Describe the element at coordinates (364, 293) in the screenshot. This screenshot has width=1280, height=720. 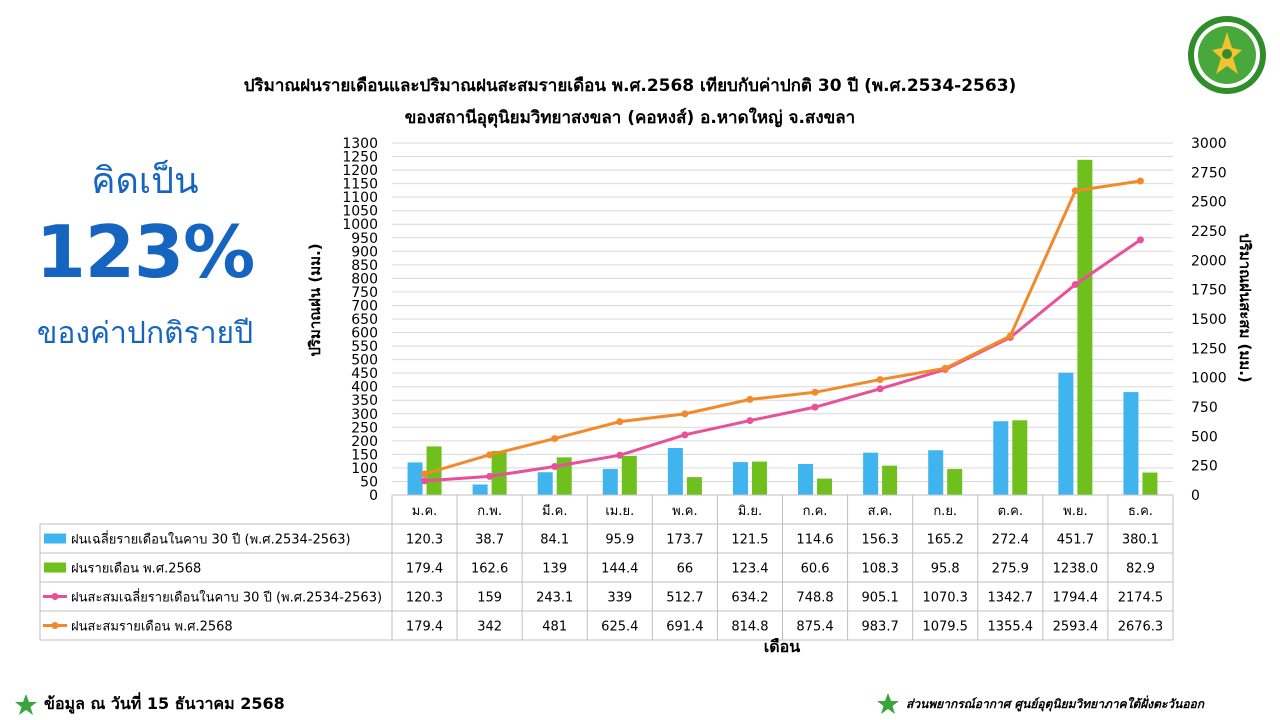
I see `y-tick-label: 750` at that location.